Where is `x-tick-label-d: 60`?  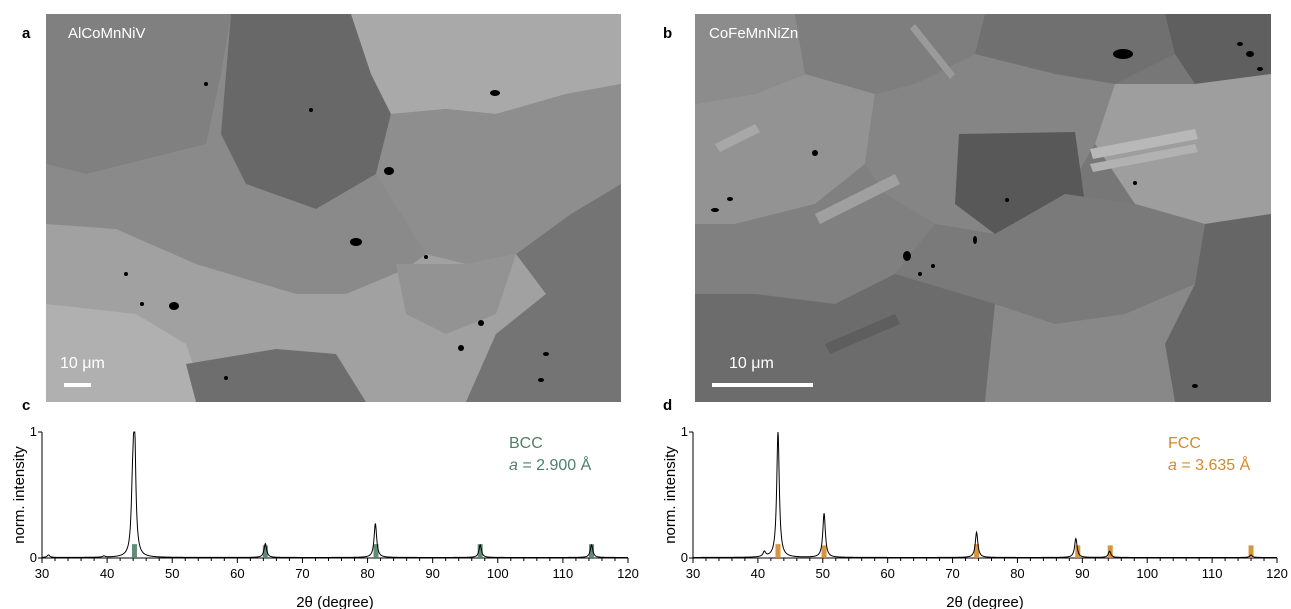 x-tick-label-d: 60 is located at coordinates (887, 573).